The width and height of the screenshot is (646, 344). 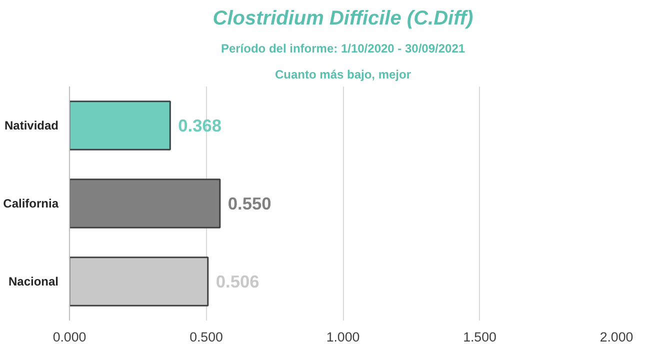 What do you see at coordinates (206, 337) in the screenshot?
I see `x-tick-label: 0.500` at bounding box center [206, 337].